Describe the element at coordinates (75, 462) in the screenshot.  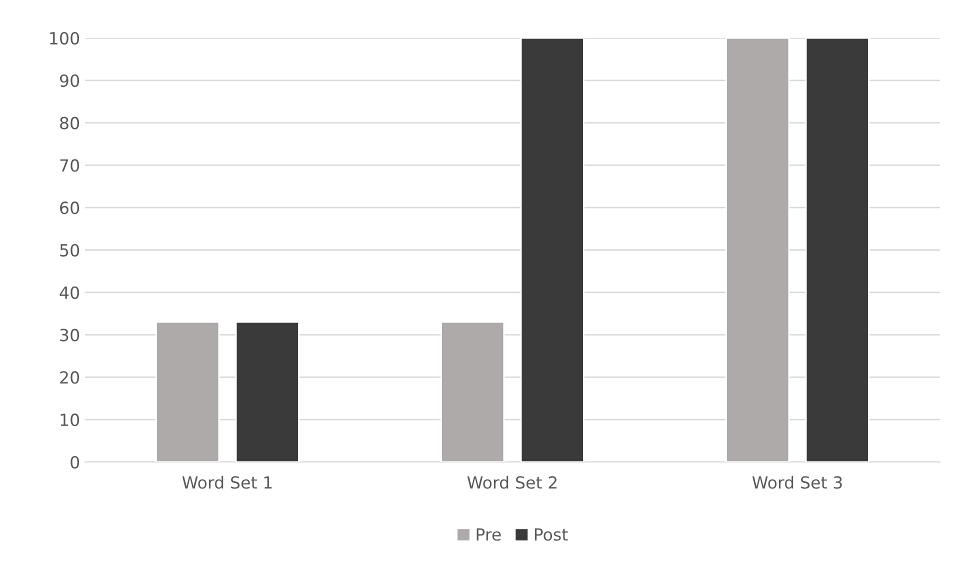
I see `y-tick-label: 0` at that location.